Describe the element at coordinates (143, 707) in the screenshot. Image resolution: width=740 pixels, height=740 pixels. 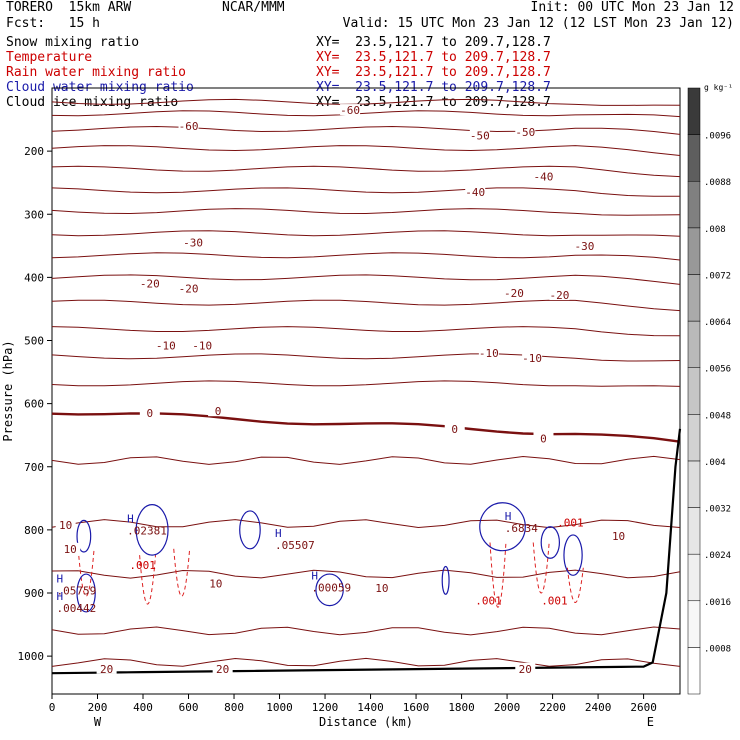
I see `x-tick-label: 400` at that location.